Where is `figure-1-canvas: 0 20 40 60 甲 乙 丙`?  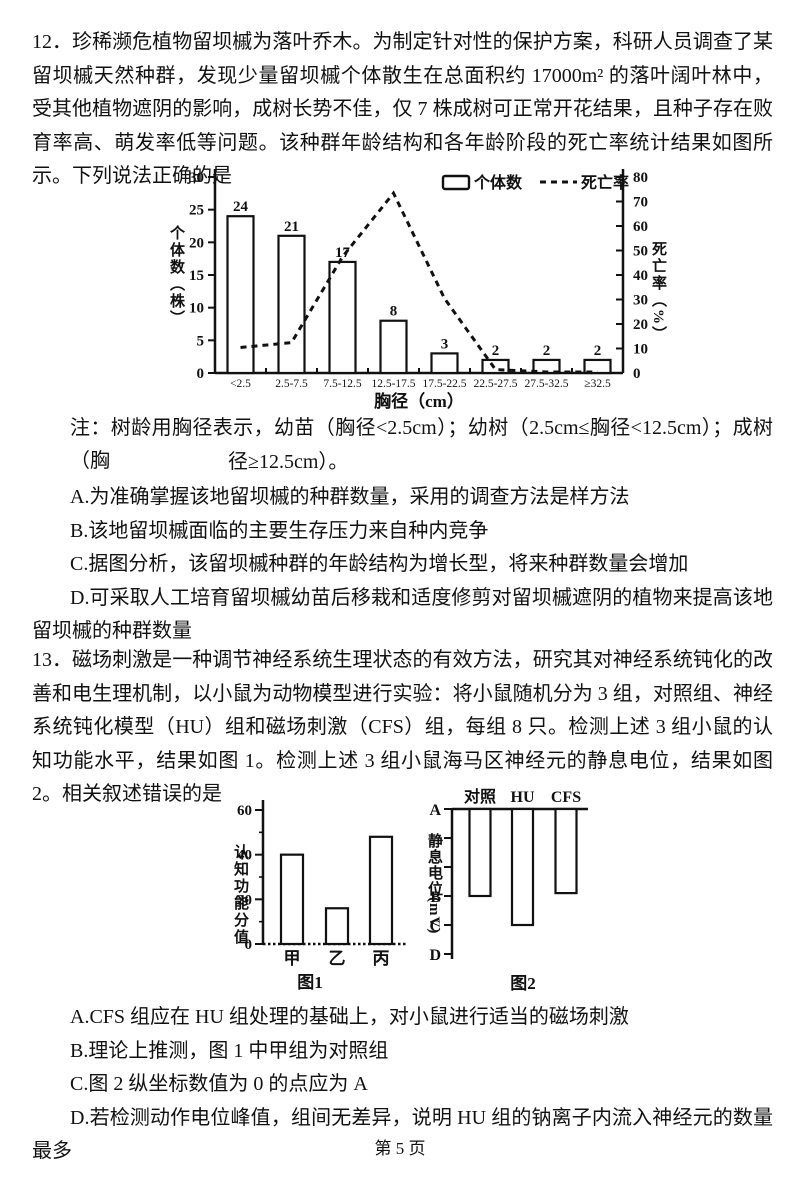
figure-1-canvas: 0 20 40 60 甲 乙 丙 is located at coordinates (322, 884).